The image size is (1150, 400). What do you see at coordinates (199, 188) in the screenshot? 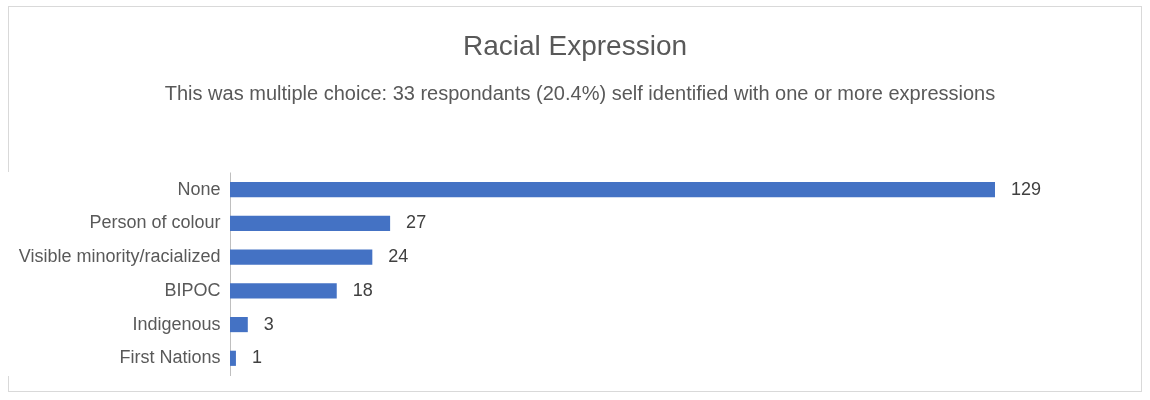
I see `y-tick-label: None` at bounding box center [199, 188].